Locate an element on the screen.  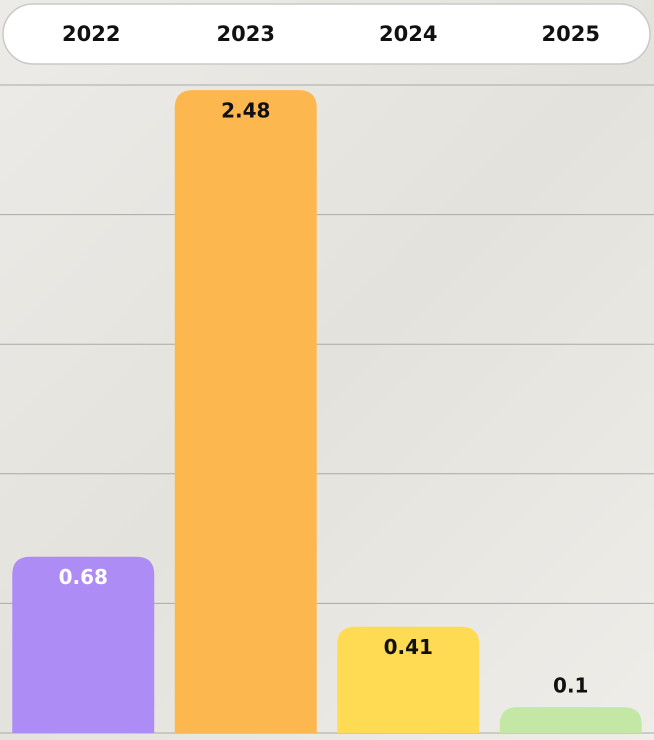
category-label: 2022 is located at coordinates (91, 34).